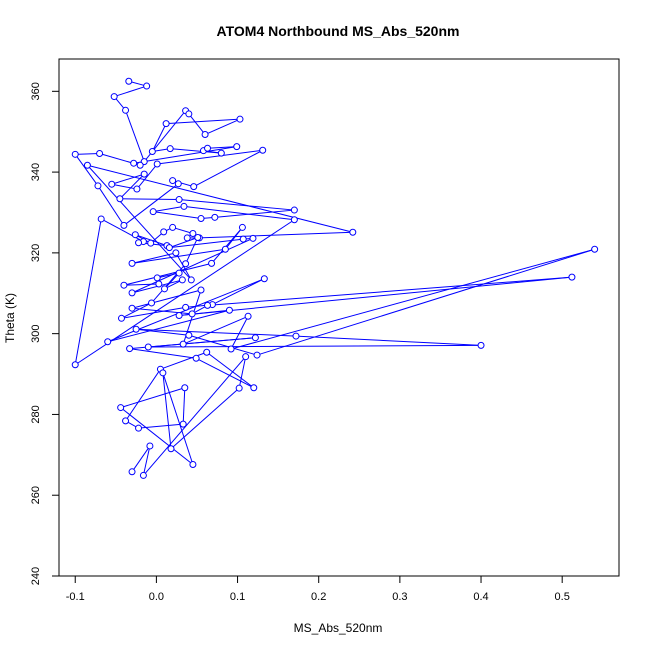 The image size is (650, 650). What do you see at coordinates (36, 495) in the screenshot?
I see `y-tick-label: 260` at bounding box center [36, 495].